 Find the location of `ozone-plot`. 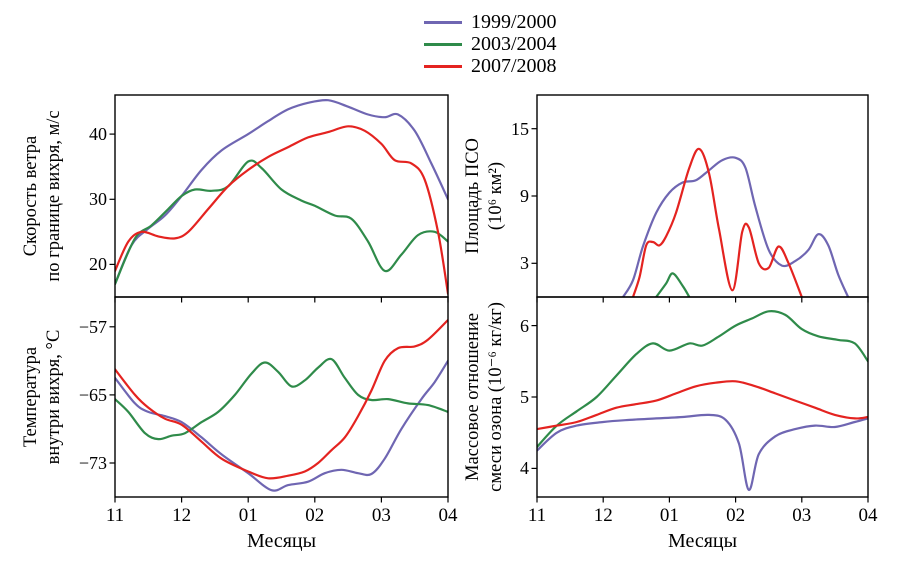

ozone-plot is located at coordinates (700, 399).